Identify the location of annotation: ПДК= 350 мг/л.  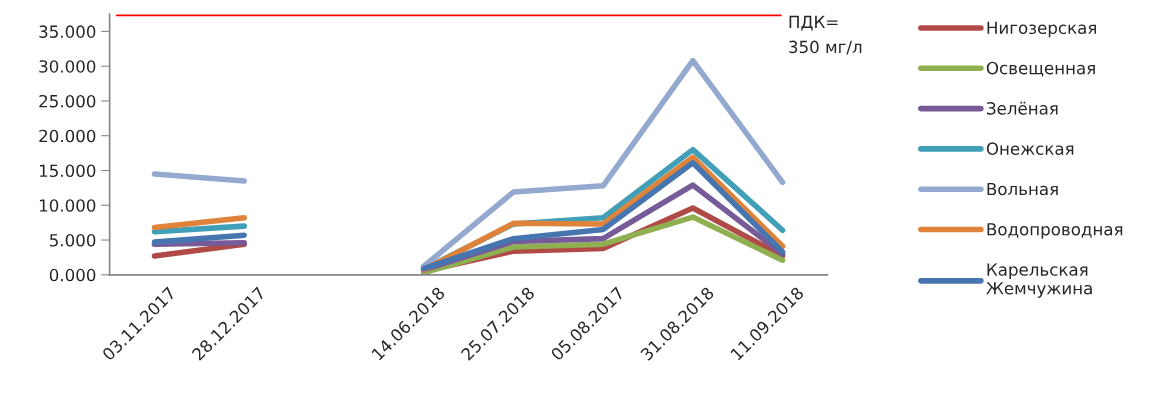
(825, 35).